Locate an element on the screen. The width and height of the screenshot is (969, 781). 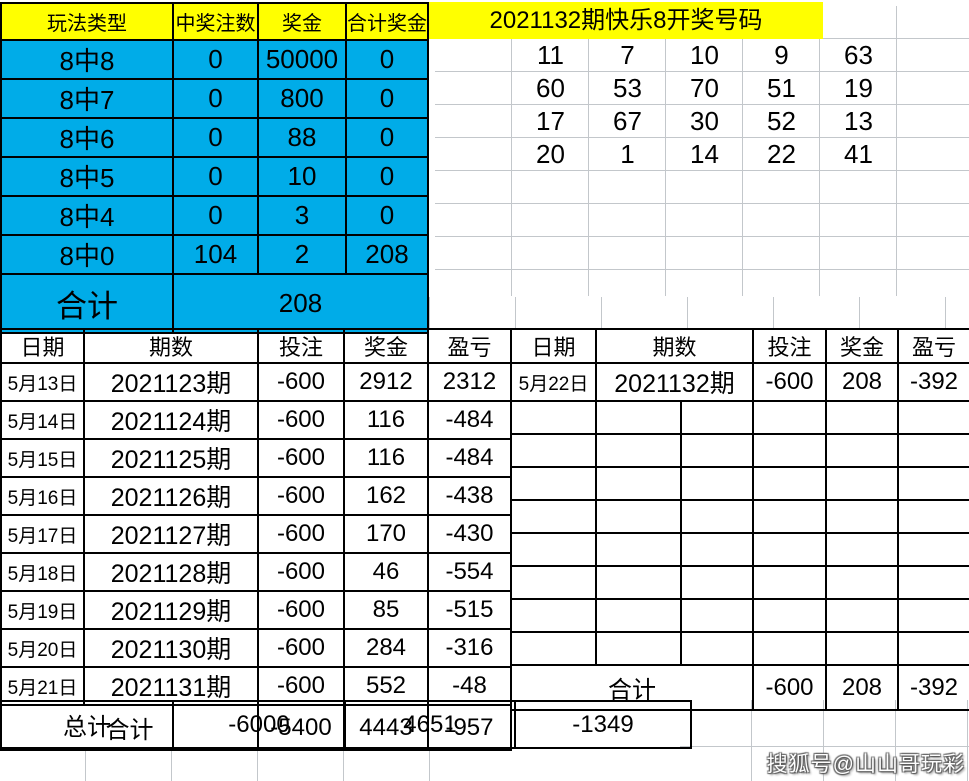
prize-row: 8中8 0 50000 0 is located at coordinates (214, 59).